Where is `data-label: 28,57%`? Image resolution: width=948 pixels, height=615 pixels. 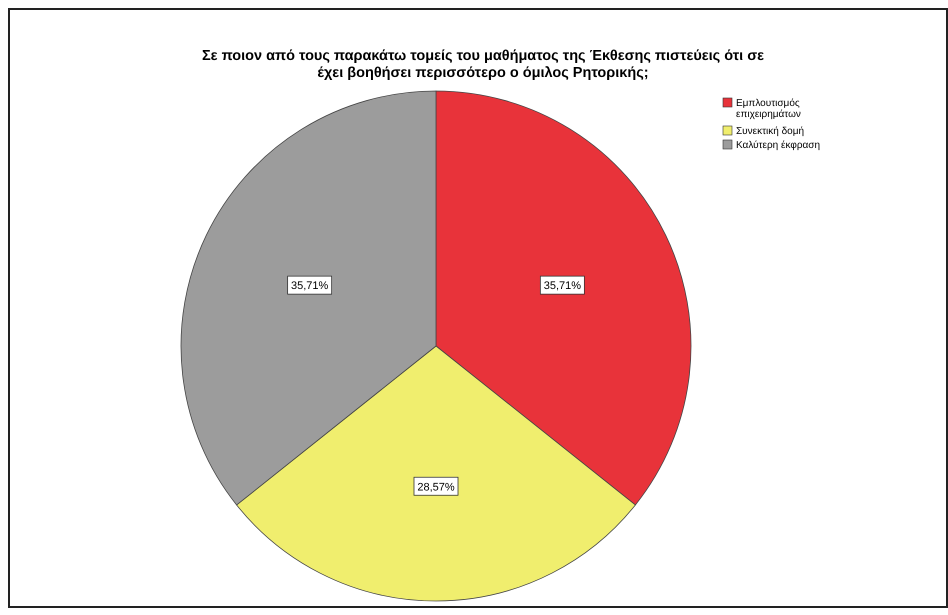 data-label: 28,57% is located at coordinates (436, 487).